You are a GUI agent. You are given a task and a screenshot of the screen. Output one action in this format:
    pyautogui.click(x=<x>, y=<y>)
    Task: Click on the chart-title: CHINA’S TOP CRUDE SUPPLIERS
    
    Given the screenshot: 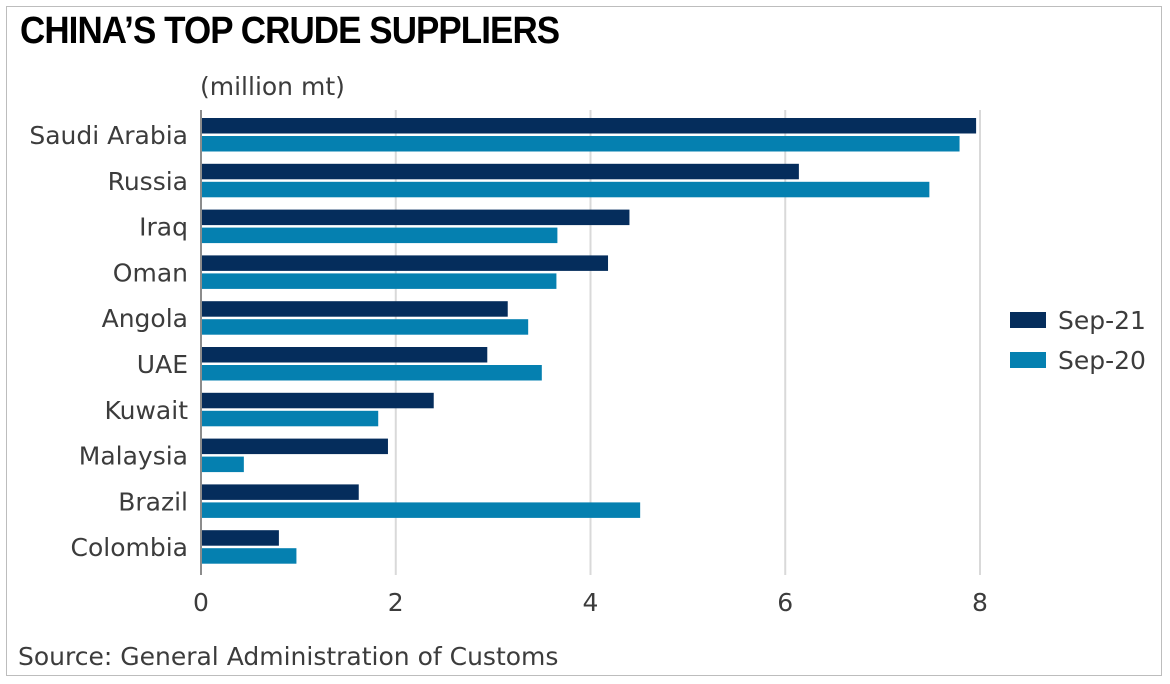 What is the action you would take?
    pyautogui.click(x=290, y=31)
    